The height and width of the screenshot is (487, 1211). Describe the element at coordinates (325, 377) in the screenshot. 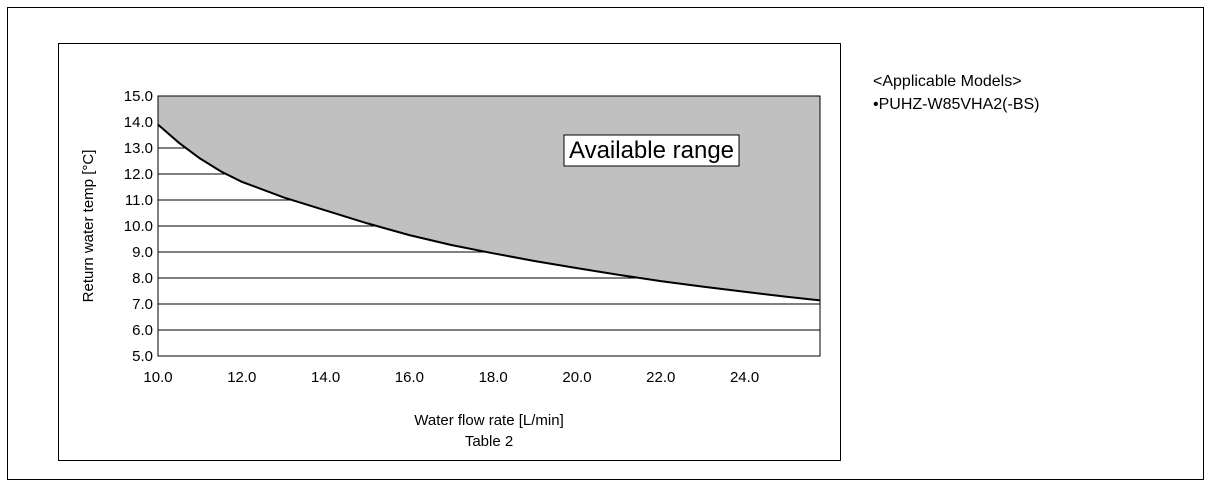

I see `x-tick-label: 14.0` at that location.